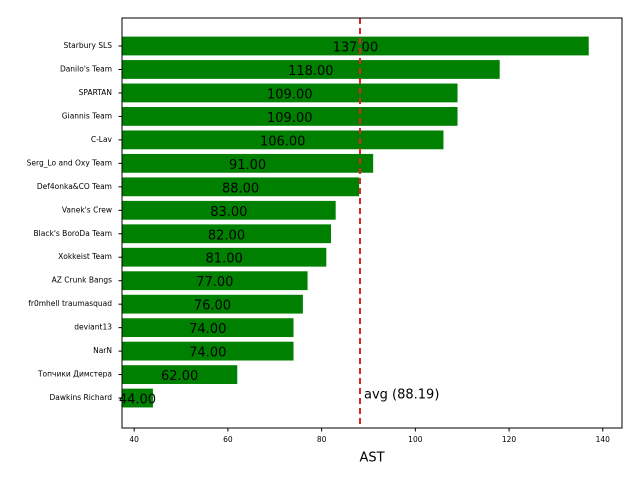 Image resolution: width=640 pixels, height=480 pixels. I want to click on value-label: 91.00, so click(247, 165).